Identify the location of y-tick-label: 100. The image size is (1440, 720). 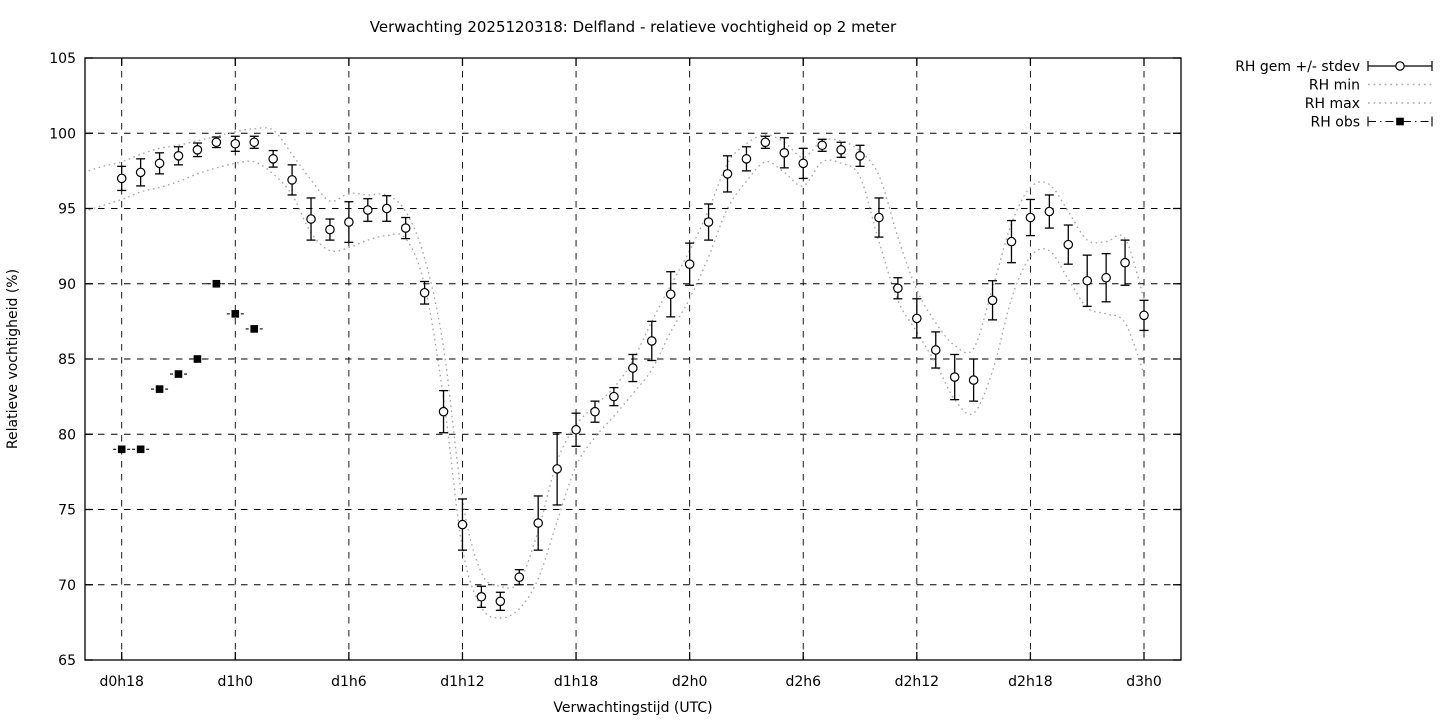
(62, 134).